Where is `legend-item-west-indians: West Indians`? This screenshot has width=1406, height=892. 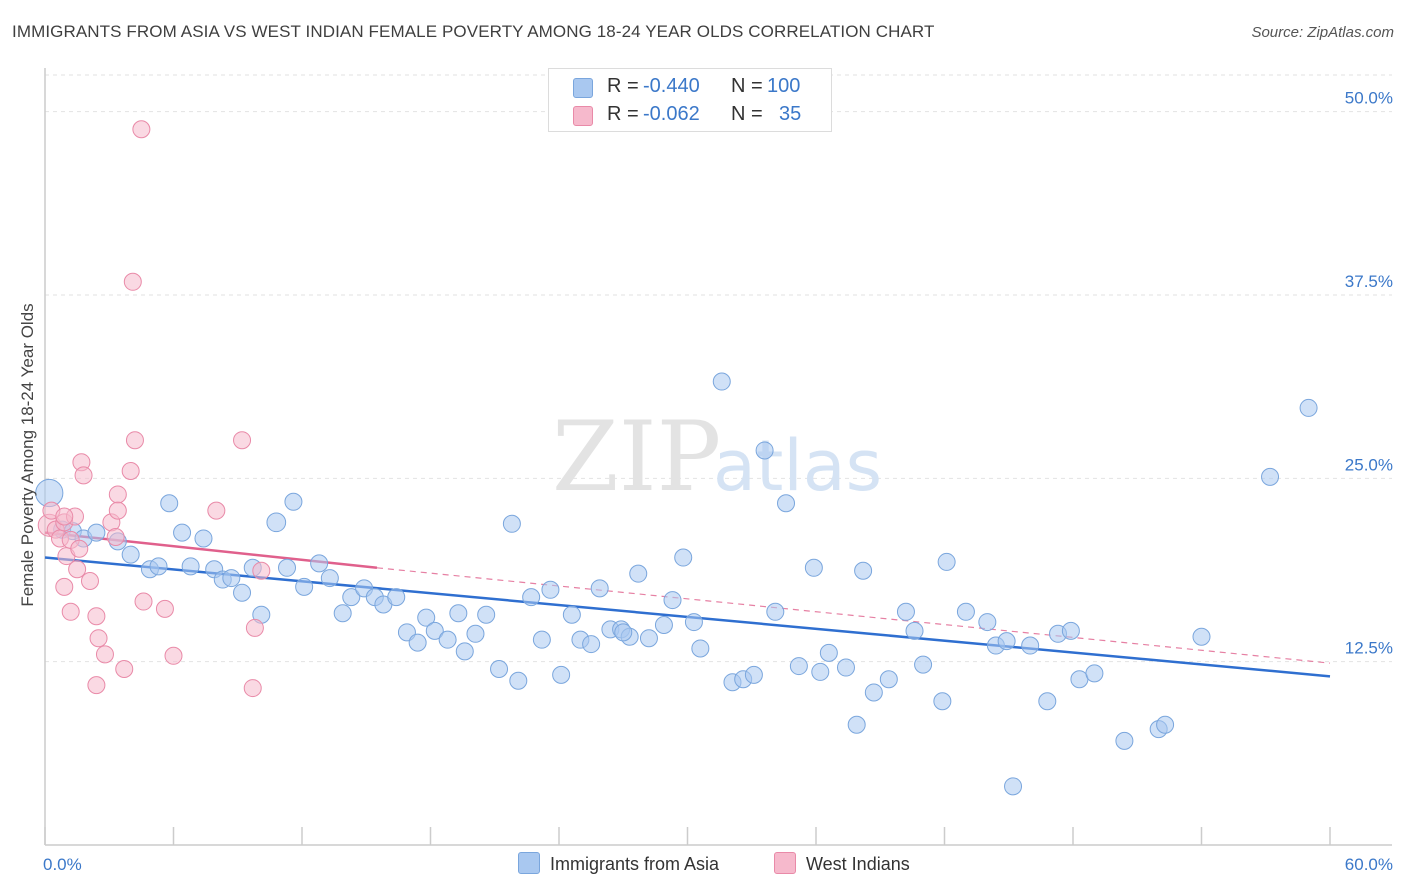 legend-item-west-indians: West Indians is located at coordinates (842, 863).